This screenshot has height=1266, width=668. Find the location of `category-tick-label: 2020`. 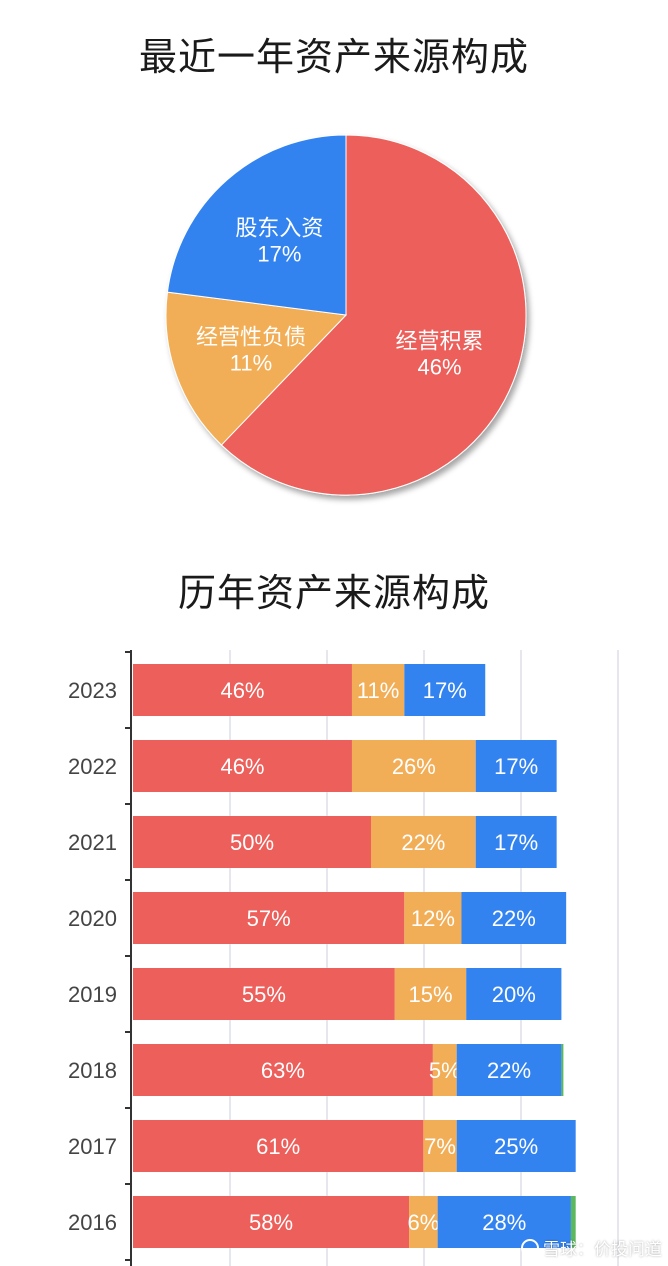

category-tick-label: 2020 is located at coordinates (92, 918).